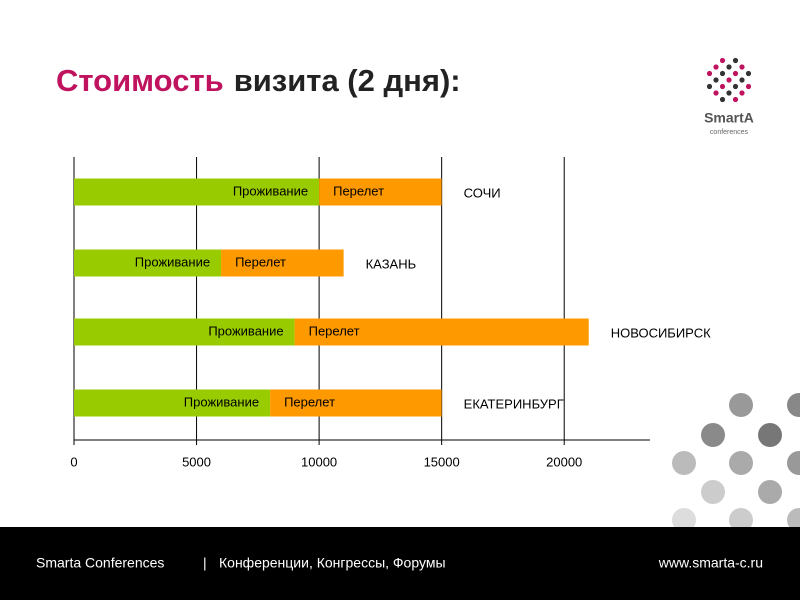  What do you see at coordinates (442, 461) in the screenshot?
I see `x-tick-label: 15000` at bounding box center [442, 461].